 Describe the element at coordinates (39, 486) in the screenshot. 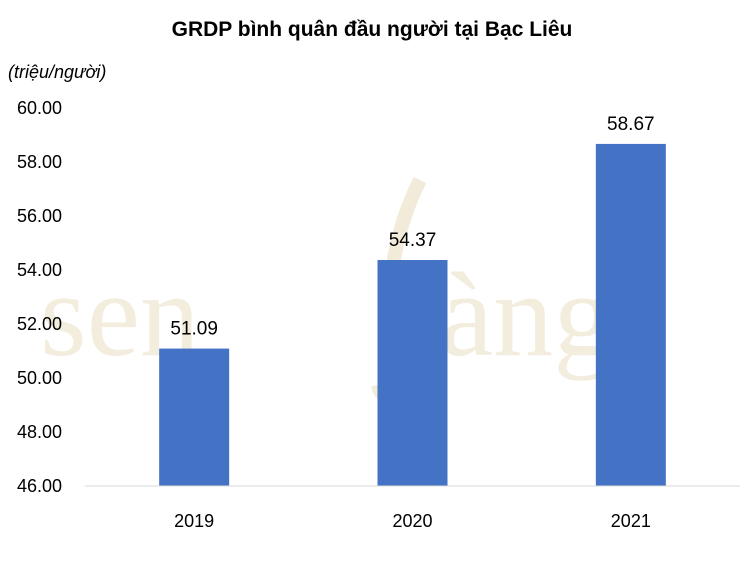

I see `y-tick-label: 46.00` at that location.